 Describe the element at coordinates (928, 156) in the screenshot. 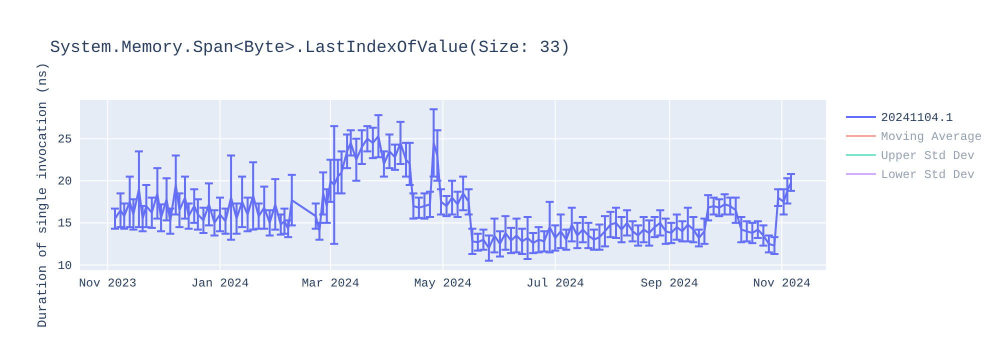

I see `legend-label: Upper Std Dev` at that location.